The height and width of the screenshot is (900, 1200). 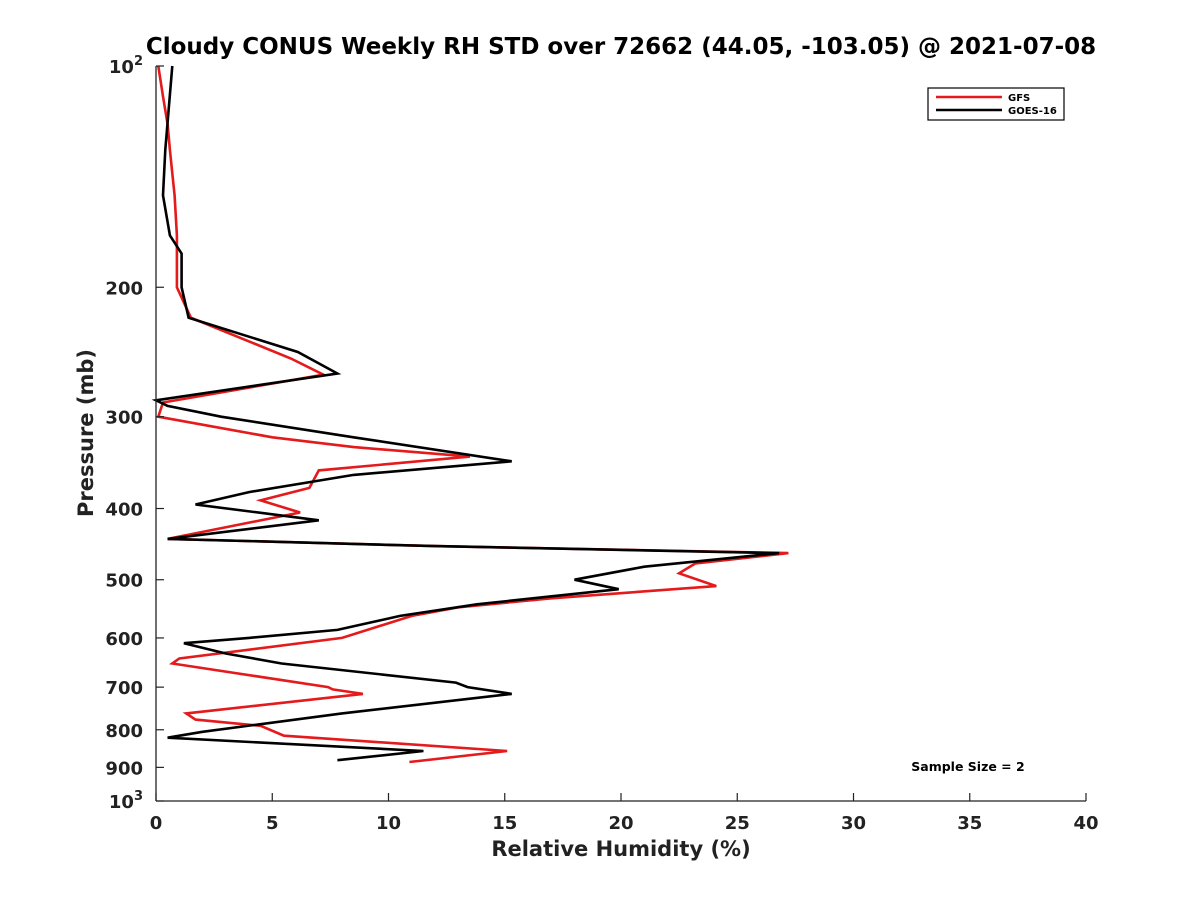 What do you see at coordinates (124, 418) in the screenshot?
I see `y-tick-label: 300` at bounding box center [124, 418].